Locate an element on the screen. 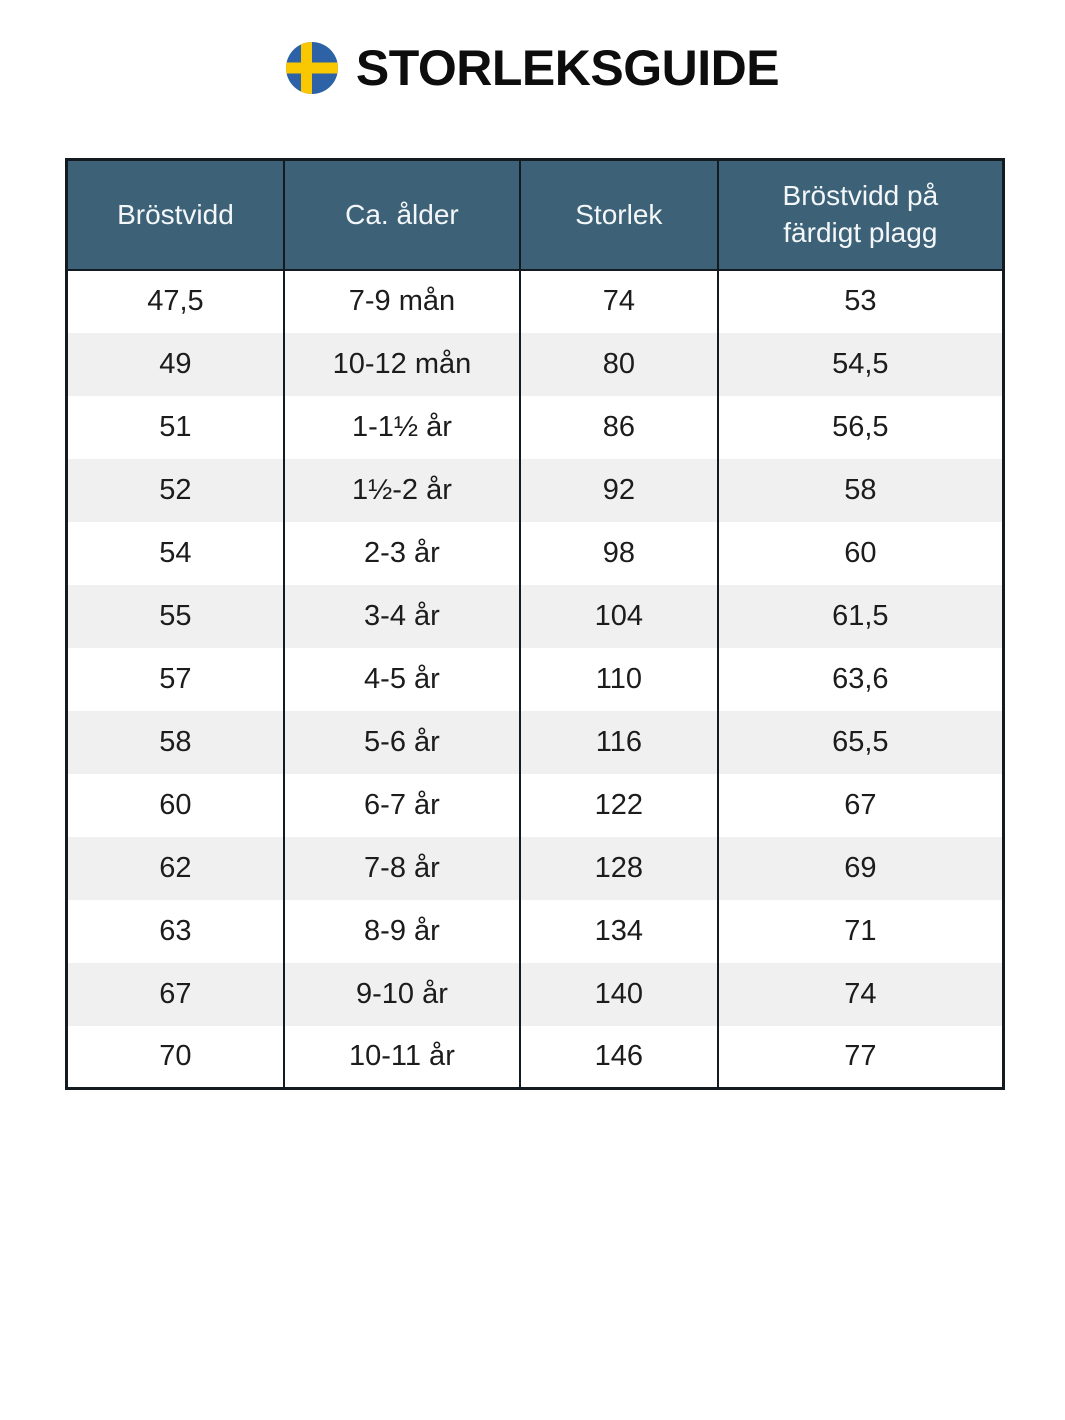  table-cell: 63,6 is located at coordinates (860, 679).